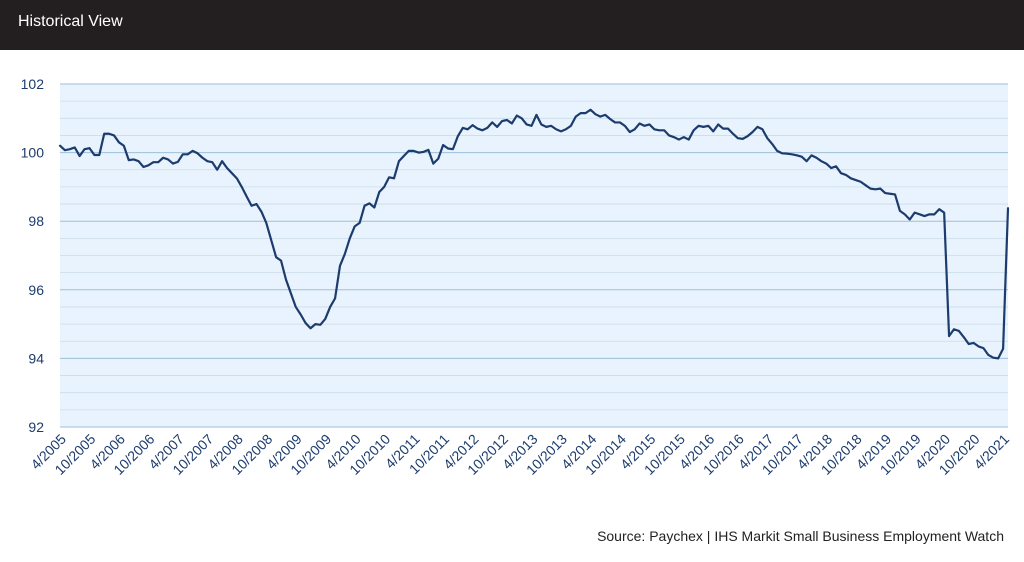 This screenshot has height=562, width=1024. What do you see at coordinates (33, 153) in the screenshot?
I see `y-tick-label: 100` at bounding box center [33, 153].